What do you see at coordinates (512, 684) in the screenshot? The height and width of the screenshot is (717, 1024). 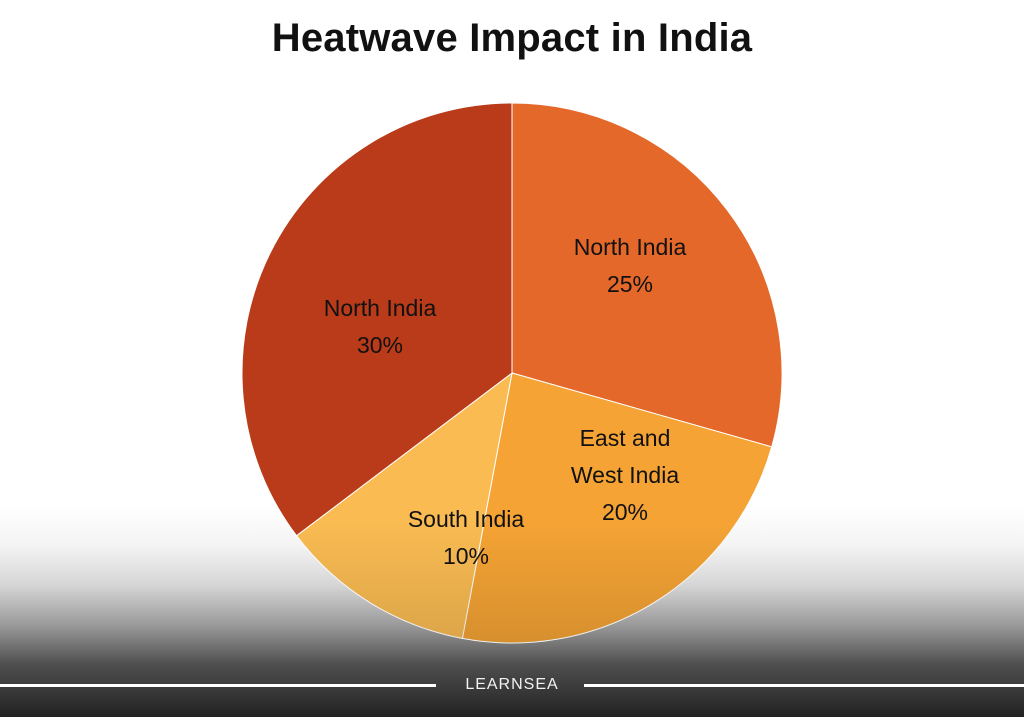 I see `footer-brand: LEARNSEA` at bounding box center [512, 684].